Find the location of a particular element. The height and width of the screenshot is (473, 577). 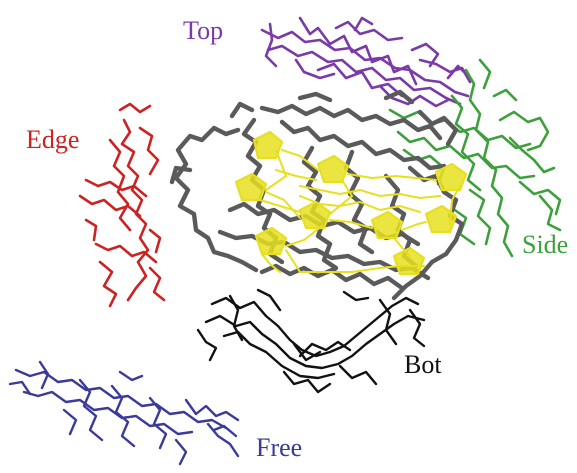

free-molecule is located at coordinates (124, 413).